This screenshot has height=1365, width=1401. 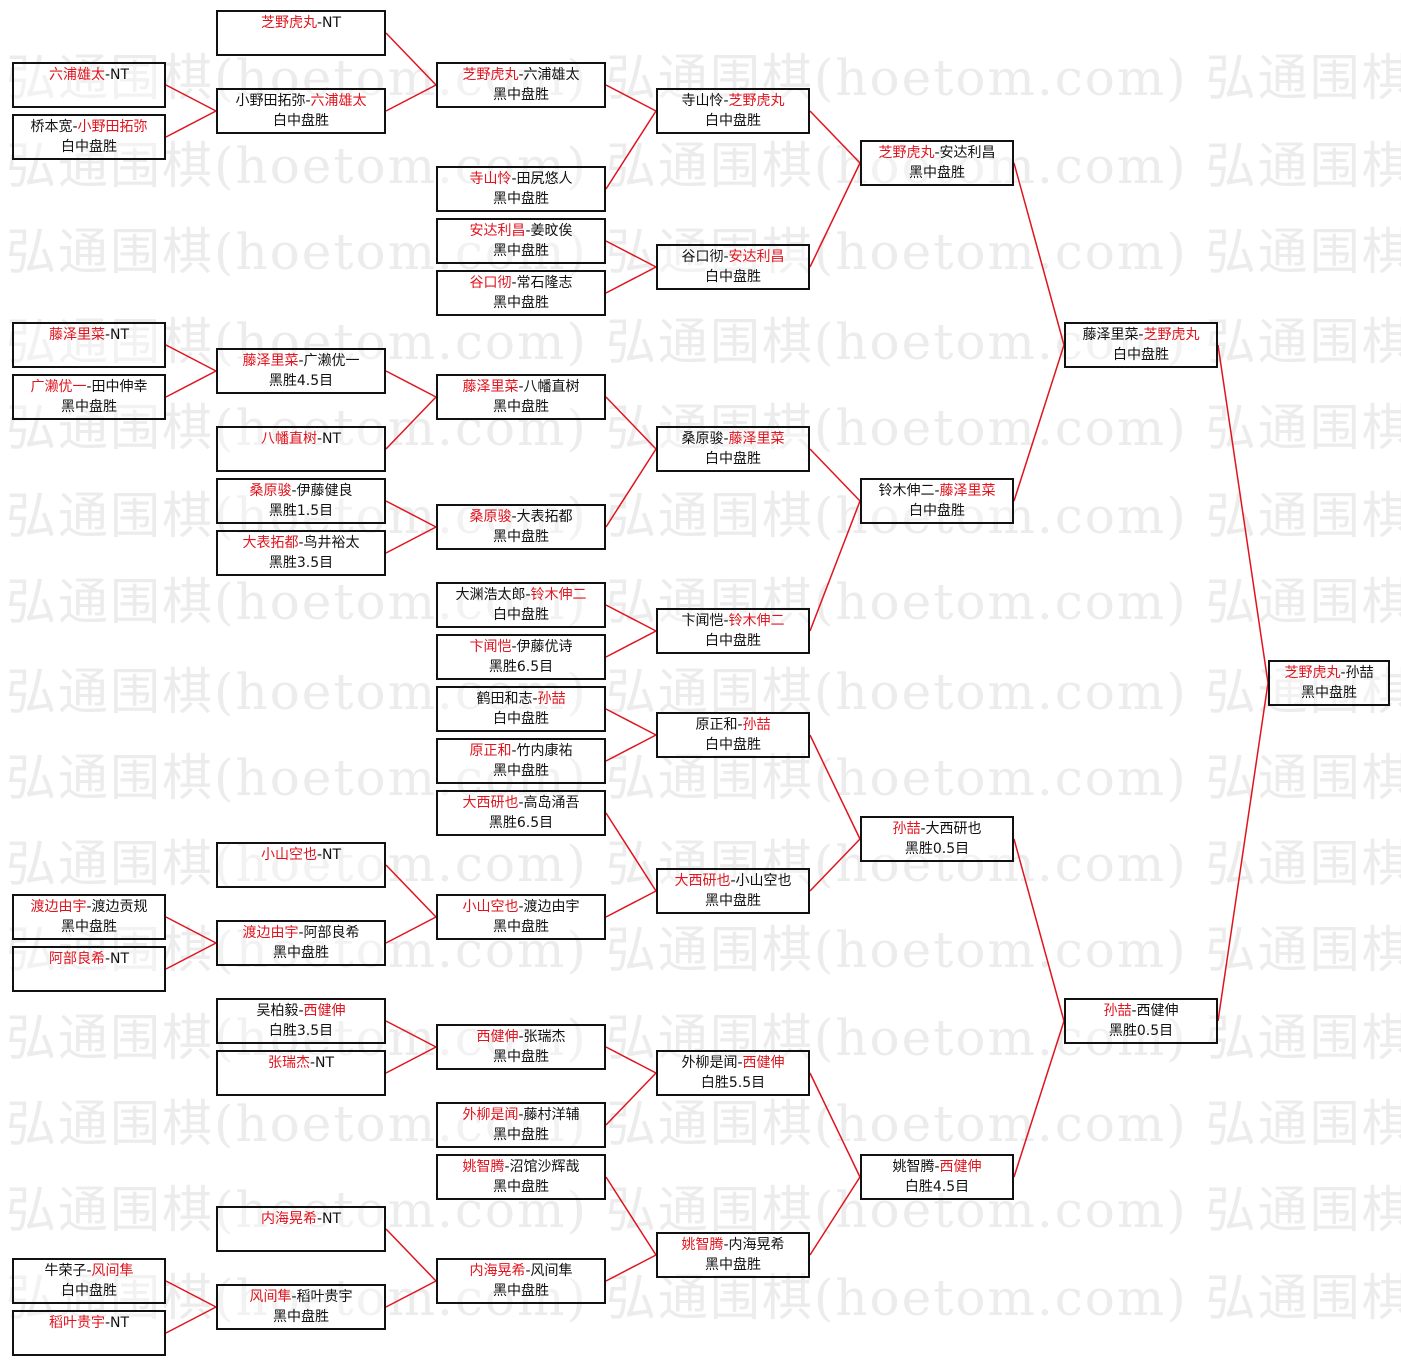 I want to click on player-1: 大西研也, so click(x=702, y=881).